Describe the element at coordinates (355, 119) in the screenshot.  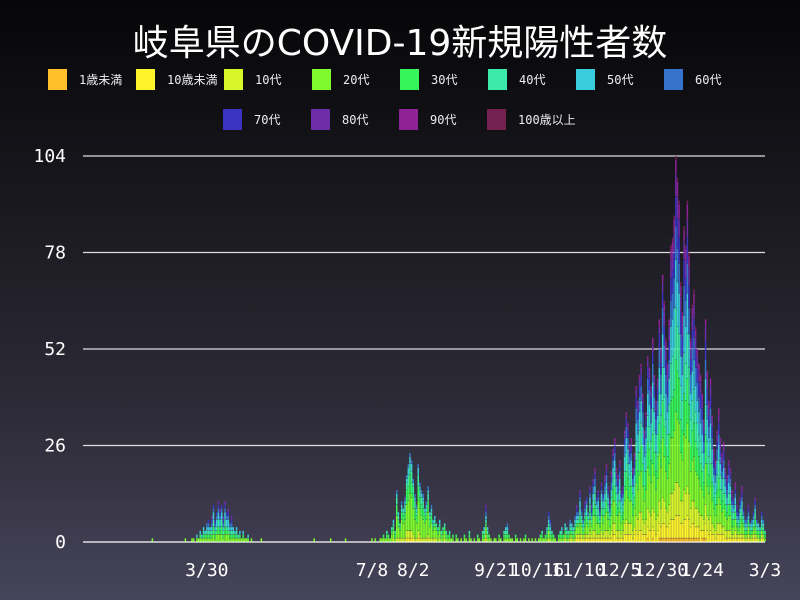
I see `legend-item: 80代` at that location.